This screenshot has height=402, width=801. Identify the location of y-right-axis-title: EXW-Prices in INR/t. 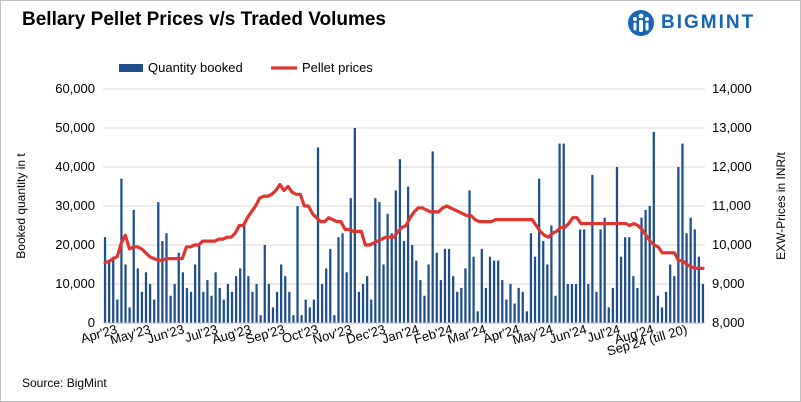
(781, 205).